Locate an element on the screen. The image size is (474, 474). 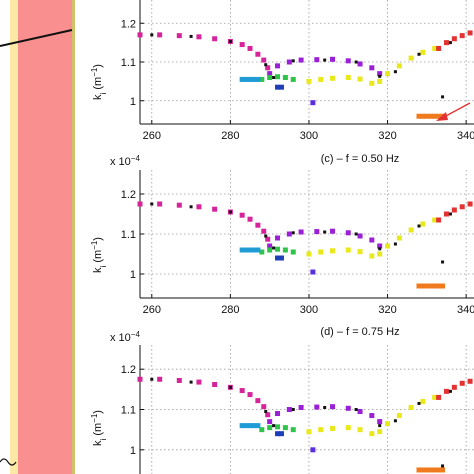
y-tick-label: 1.1 is located at coordinates (128, 63).